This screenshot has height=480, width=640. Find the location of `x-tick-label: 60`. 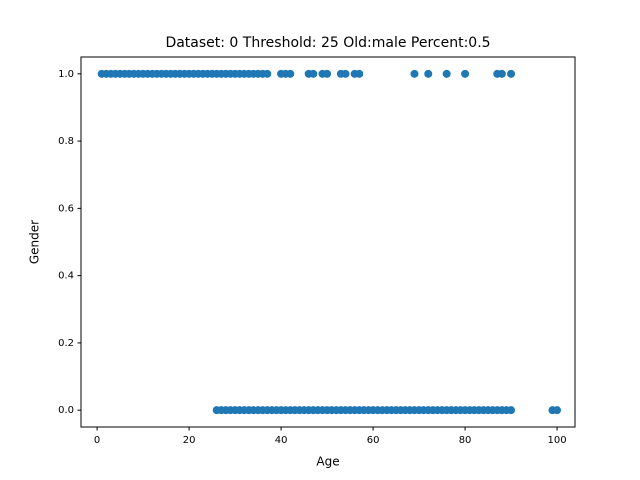

x-tick-label: 60 is located at coordinates (373, 440).